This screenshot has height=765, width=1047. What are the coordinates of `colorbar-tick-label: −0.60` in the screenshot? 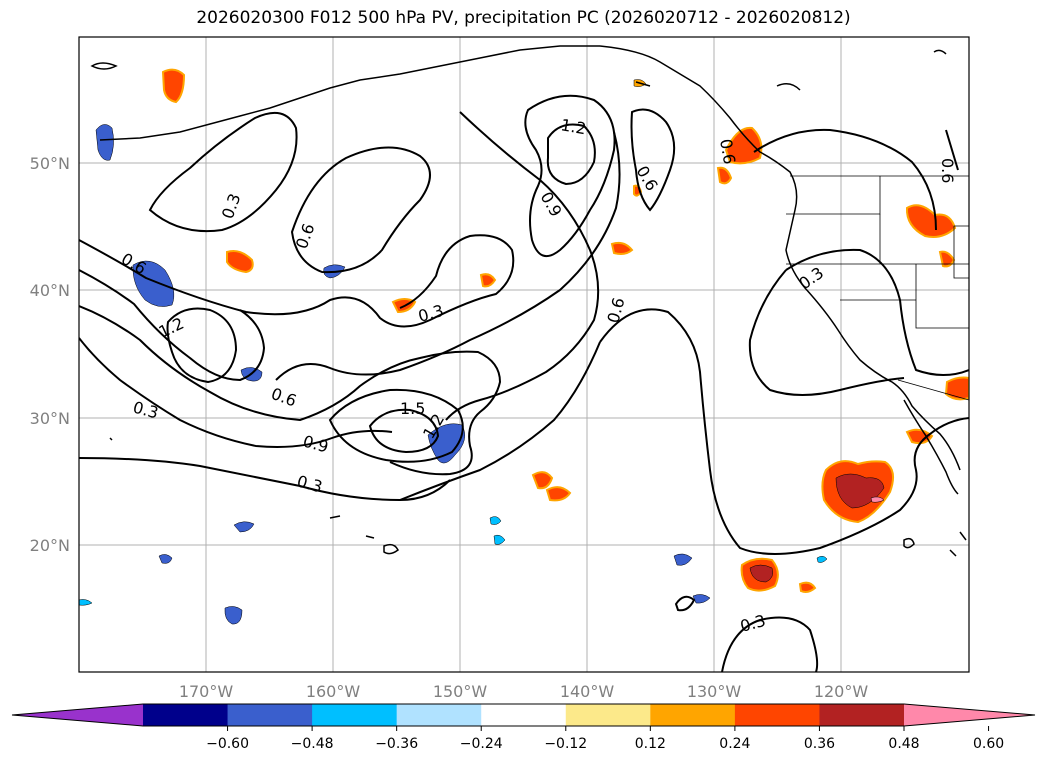 It's located at (227, 744).